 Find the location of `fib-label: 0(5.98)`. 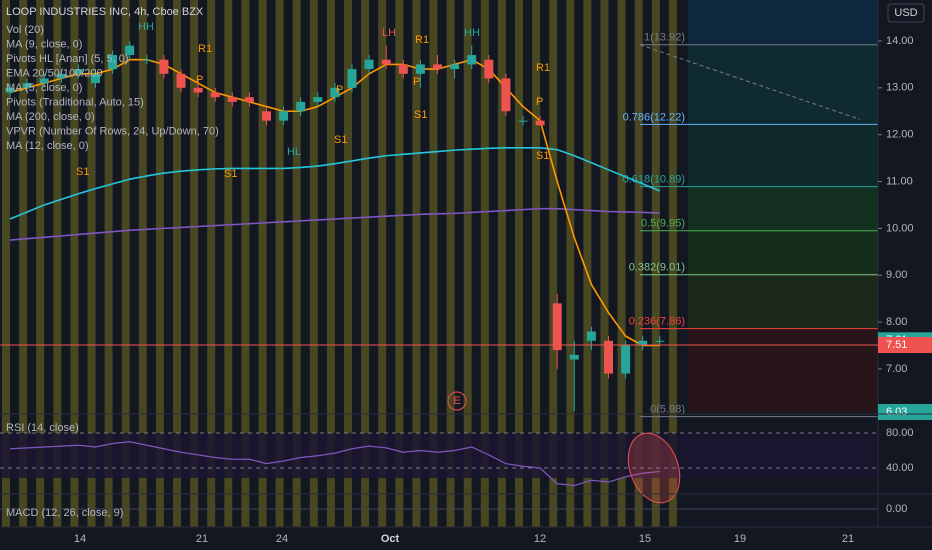

fib-label: 0(5.98) is located at coordinates (667, 410).